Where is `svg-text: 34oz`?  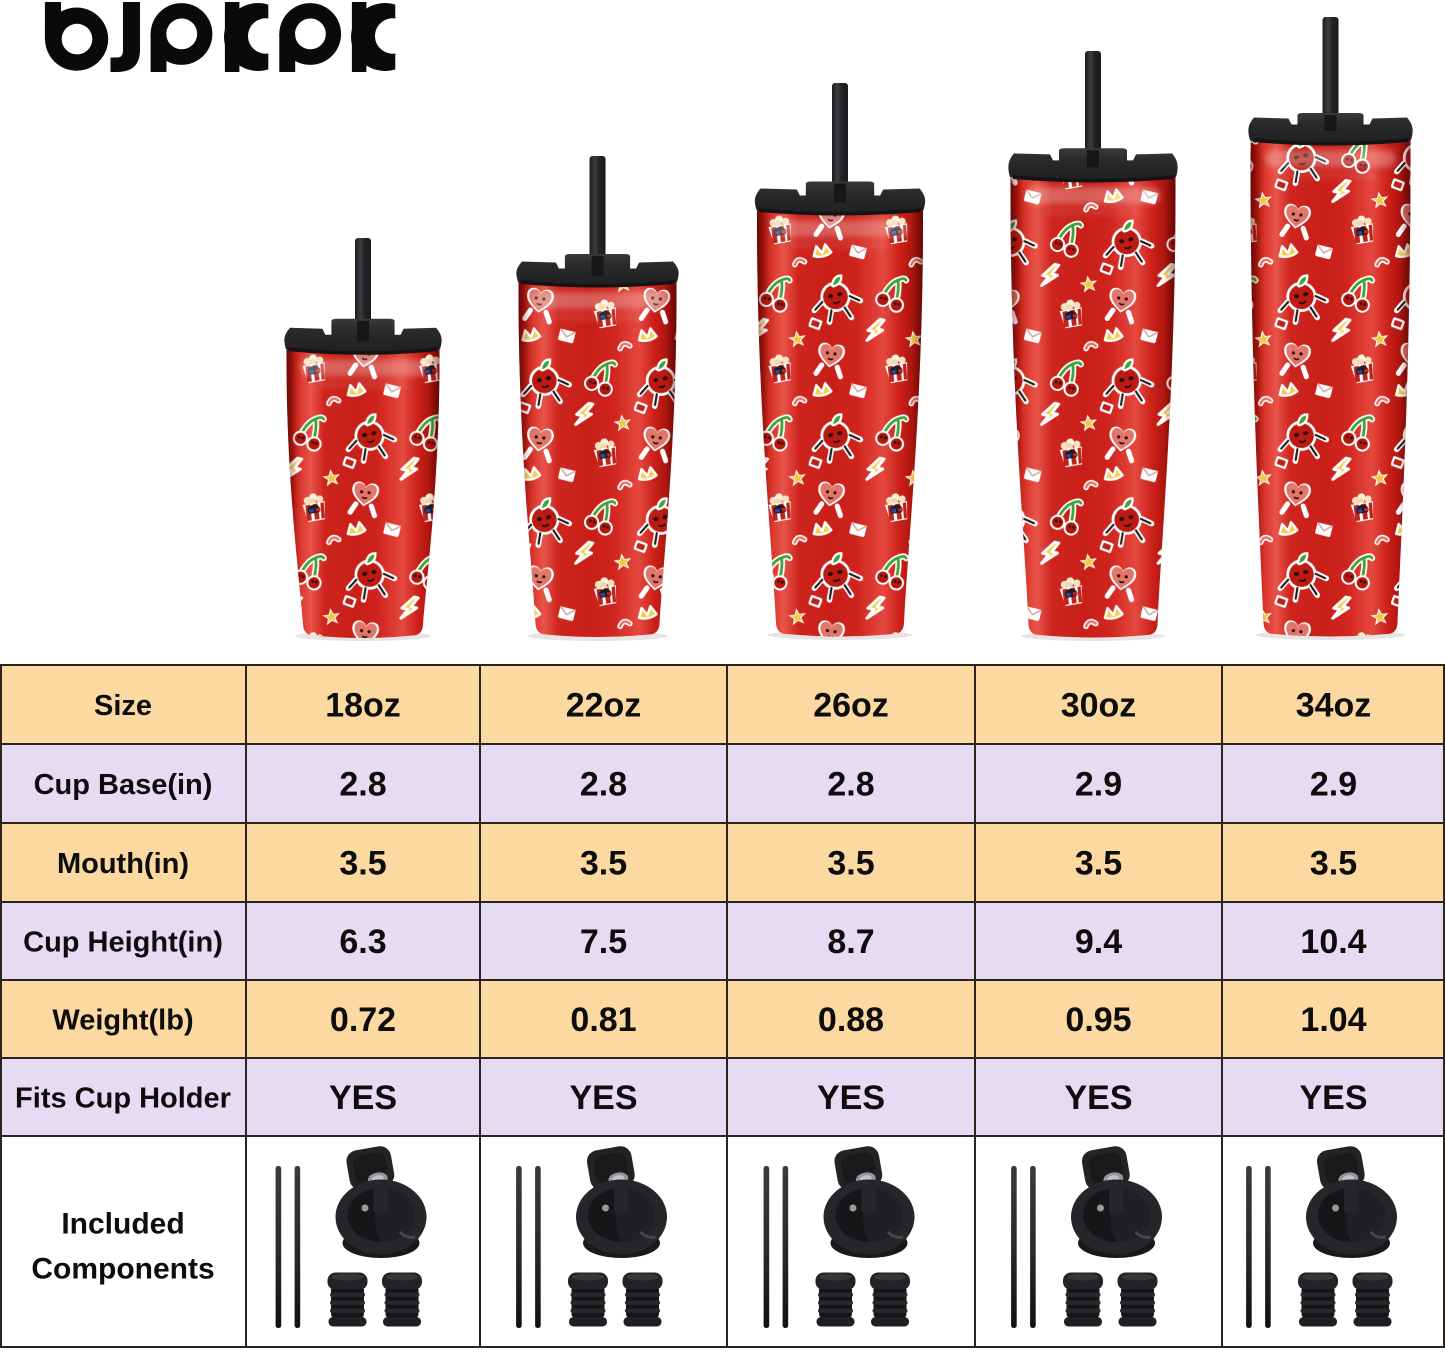
svg-text: 34oz is located at coordinates (1334, 706).